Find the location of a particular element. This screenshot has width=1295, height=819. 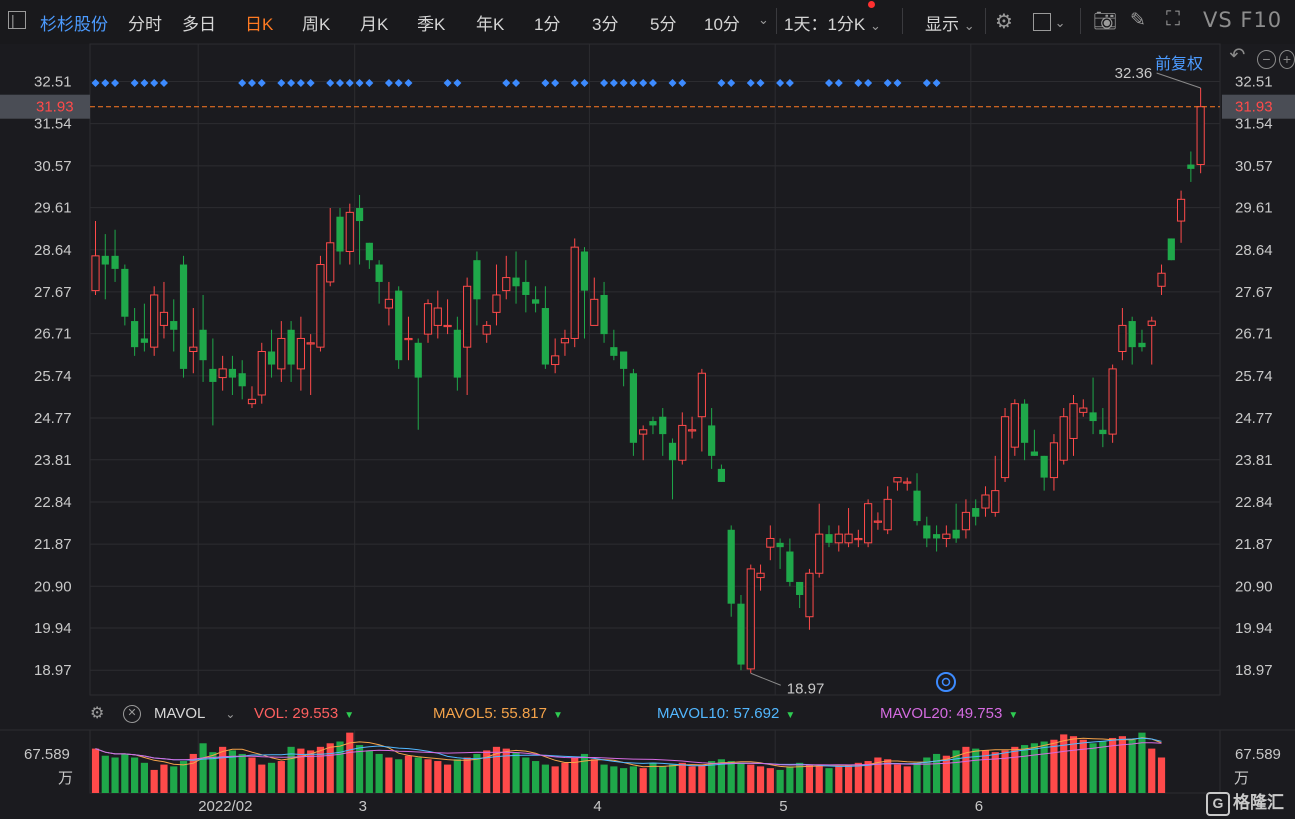

zoom-out-icon: − is located at coordinates (1266, 59).